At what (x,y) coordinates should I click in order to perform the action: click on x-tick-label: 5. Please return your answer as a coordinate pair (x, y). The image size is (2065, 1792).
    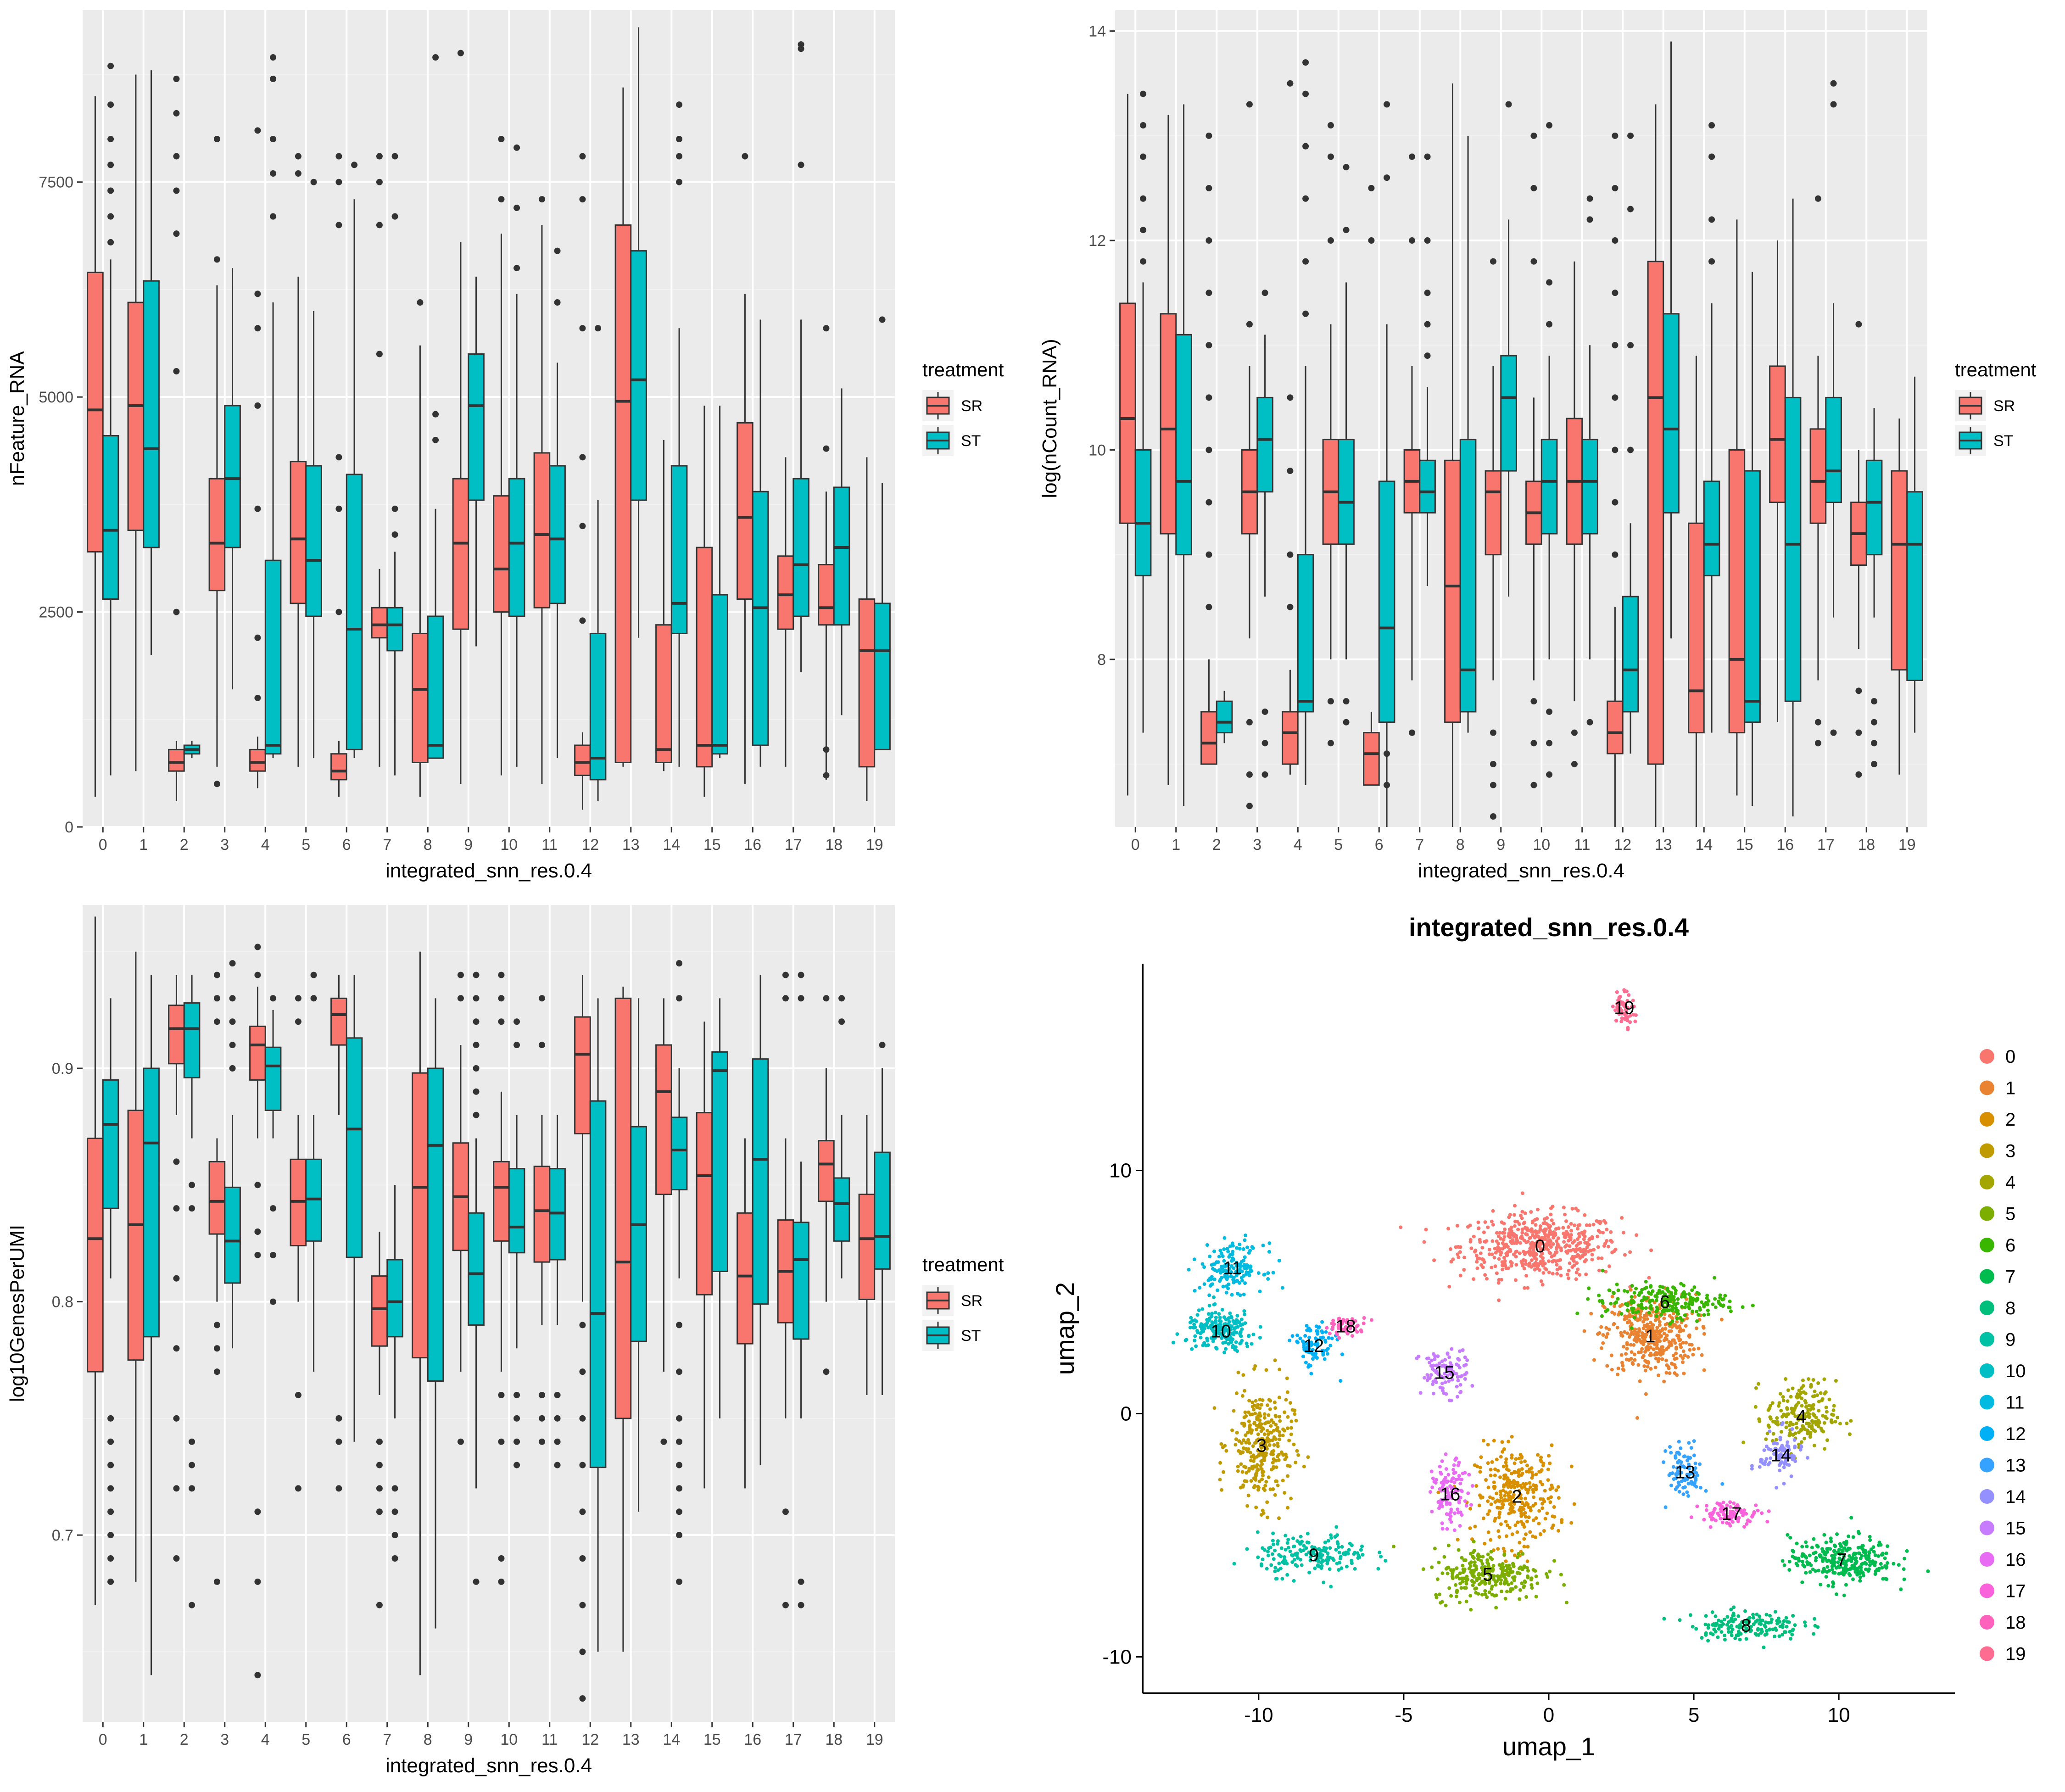
    Looking at the image, I should click on (1694, 1715).